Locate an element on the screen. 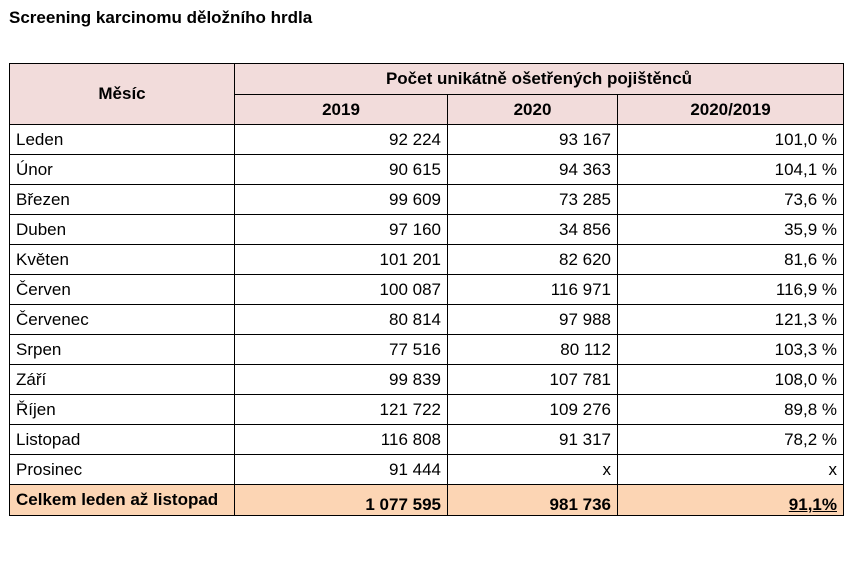 The width and height of the screenshot is (857, 570). table-row: Červen 100 087 116 971 116,9 % is located at coordinates (426, 289).